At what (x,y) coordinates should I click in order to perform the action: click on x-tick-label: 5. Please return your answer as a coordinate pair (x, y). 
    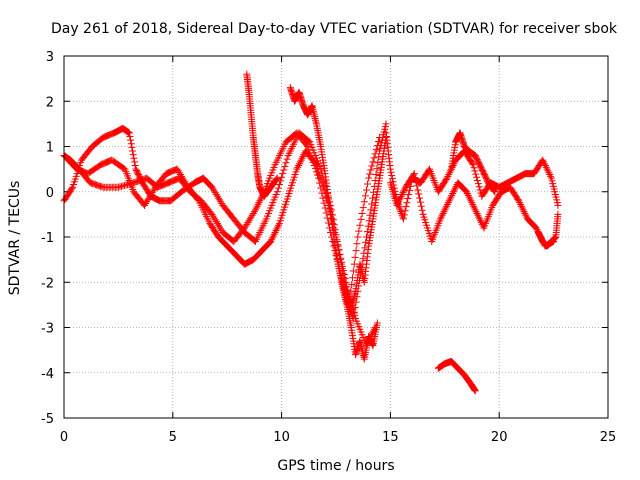
    Looking at the image, I should click on (173, 437).